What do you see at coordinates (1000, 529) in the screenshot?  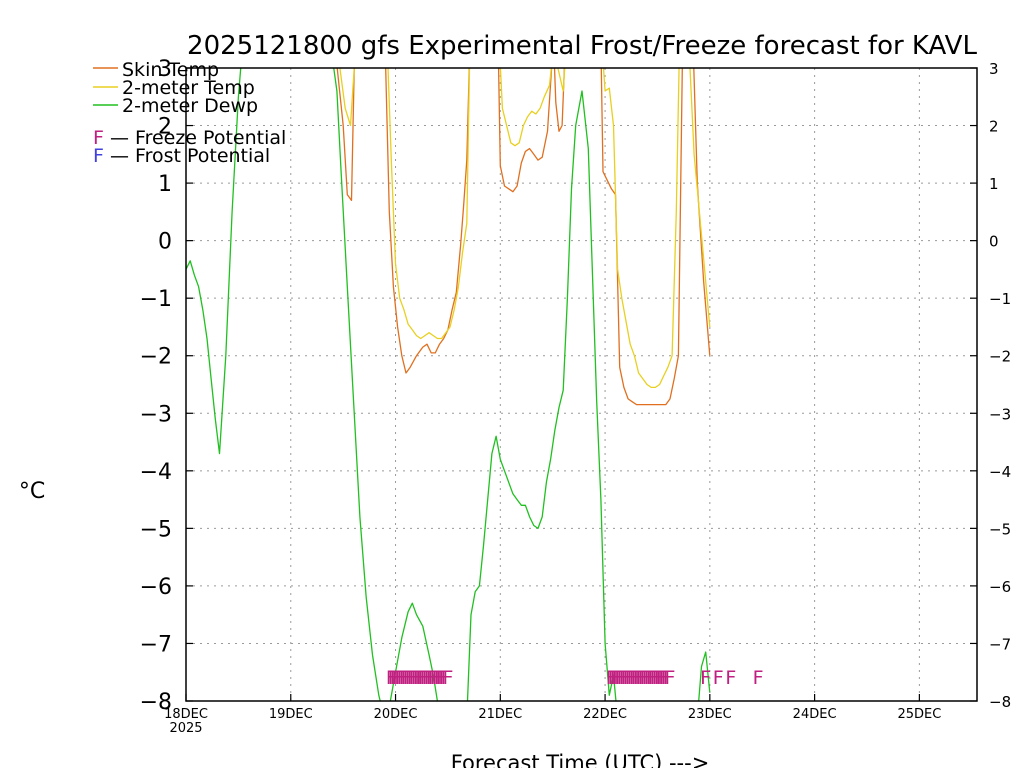 I see `y-tick-label-right: −5` at bounding box center [1000, 529].